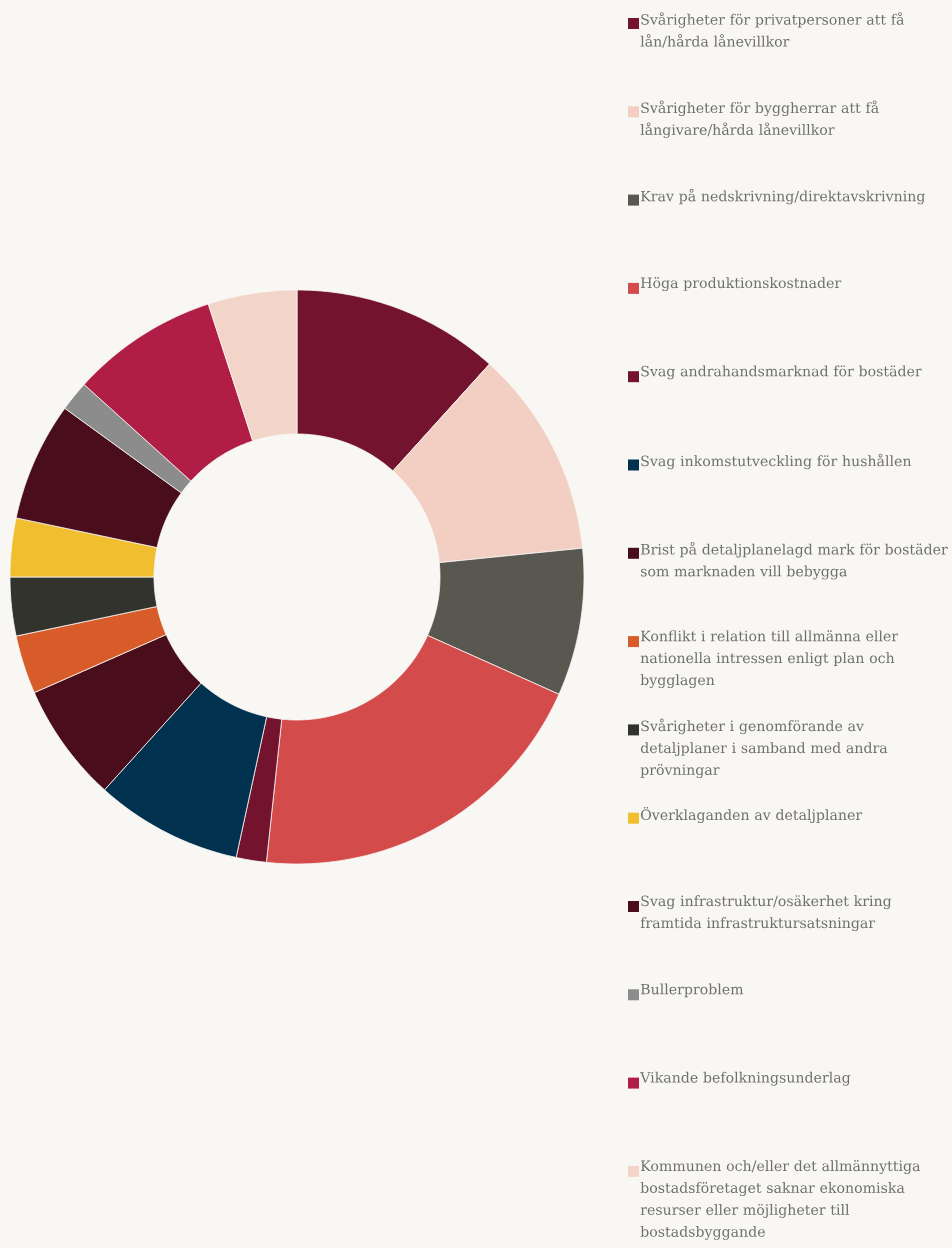 This screenshot has height=1248, width=952. I want to click on legend-label: Brist på detaljplanelagd mark för bostäder som marknaden vill bebygga, so click(794, 560).